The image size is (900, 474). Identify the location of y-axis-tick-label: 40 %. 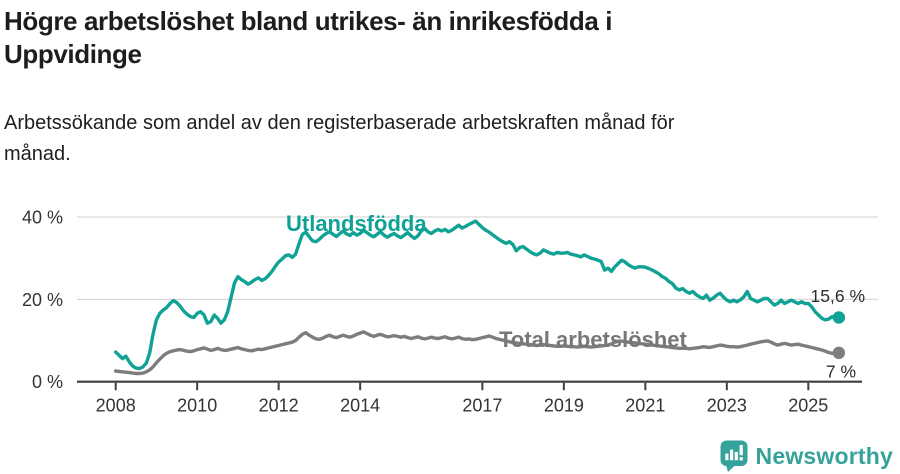
(42, 218).